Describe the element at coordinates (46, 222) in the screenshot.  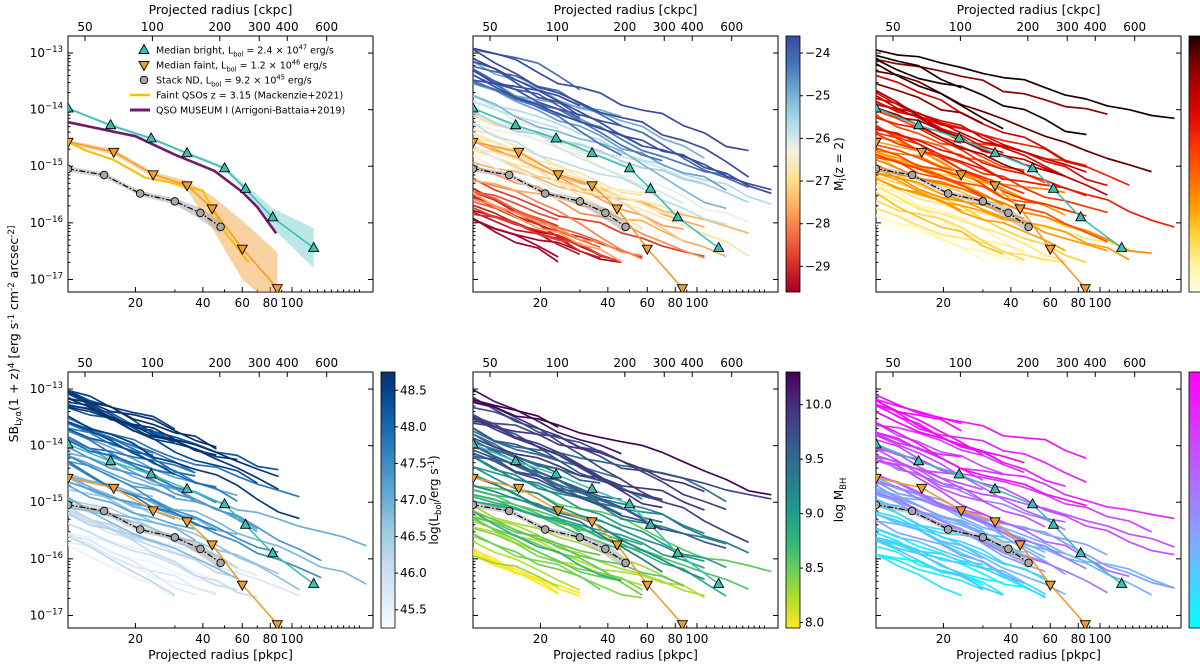
I see `y-tick-label: 10−16` at that location.